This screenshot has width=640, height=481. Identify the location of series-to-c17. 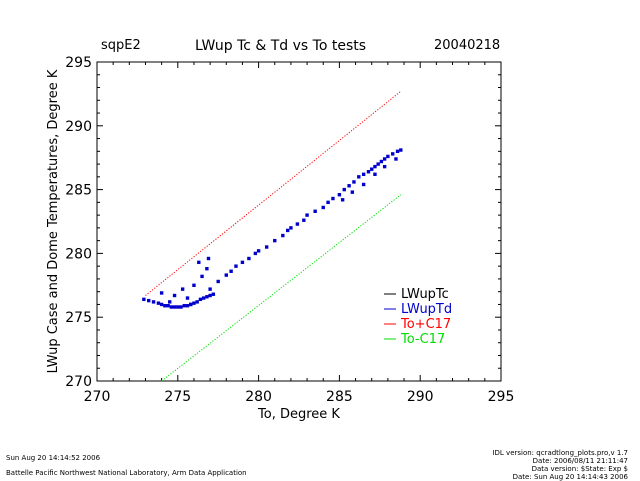
(281, 288).